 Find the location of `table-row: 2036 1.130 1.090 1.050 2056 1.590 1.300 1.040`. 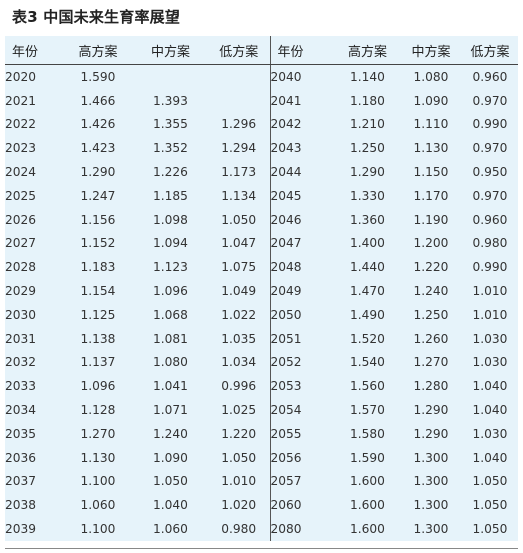

table-row: 2036 1.130 1.090 1.050 2056 1.590 1.300 1.040 is located at coordinates (261, 457).